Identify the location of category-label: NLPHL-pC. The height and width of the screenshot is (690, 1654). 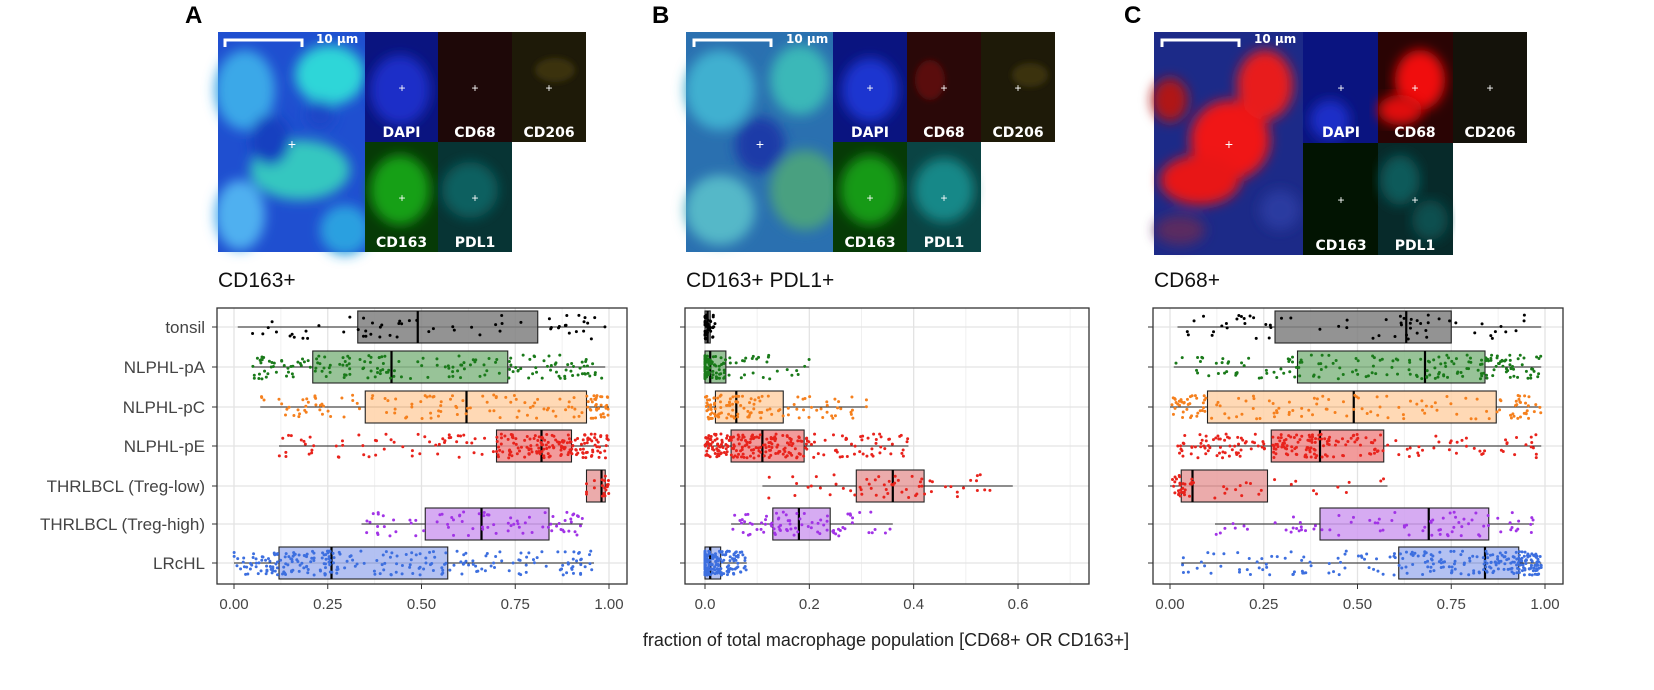
(164, 407).